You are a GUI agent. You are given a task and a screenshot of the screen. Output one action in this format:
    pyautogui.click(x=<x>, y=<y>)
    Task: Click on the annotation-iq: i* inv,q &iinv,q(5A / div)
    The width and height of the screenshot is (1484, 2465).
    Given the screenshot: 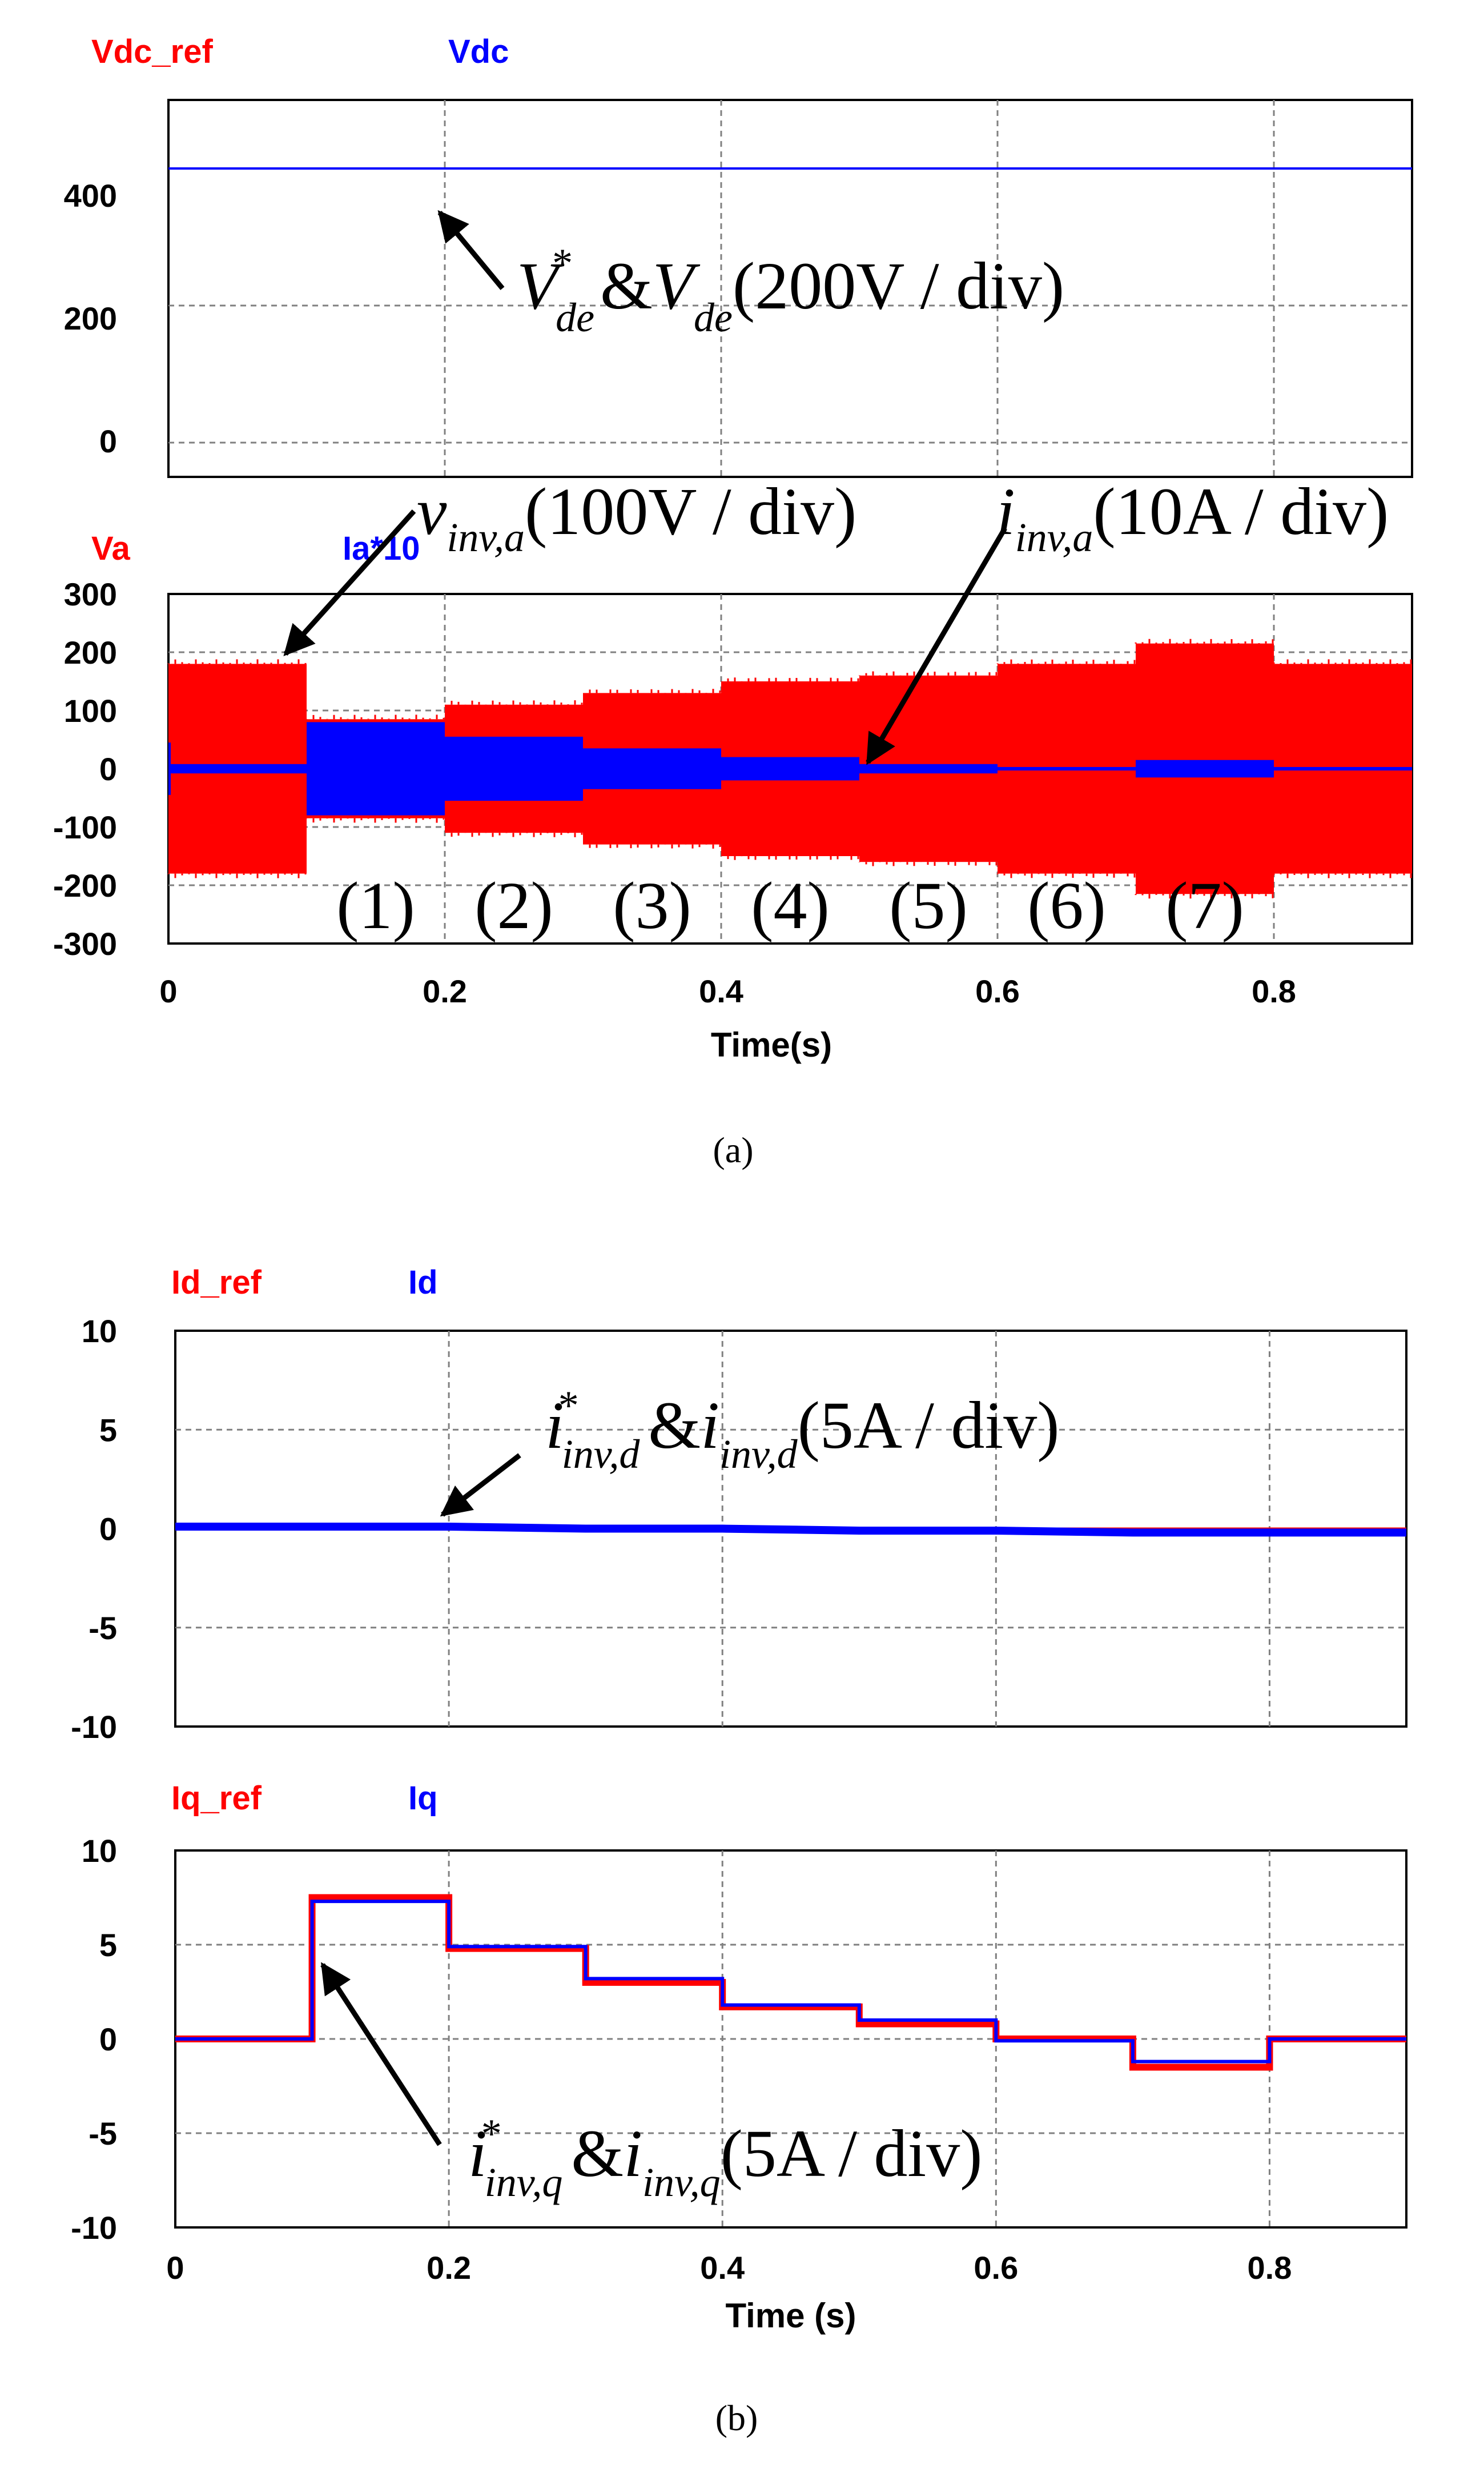 What is the action you would take?
    pyautogui.click(x=726, y=2158)
    